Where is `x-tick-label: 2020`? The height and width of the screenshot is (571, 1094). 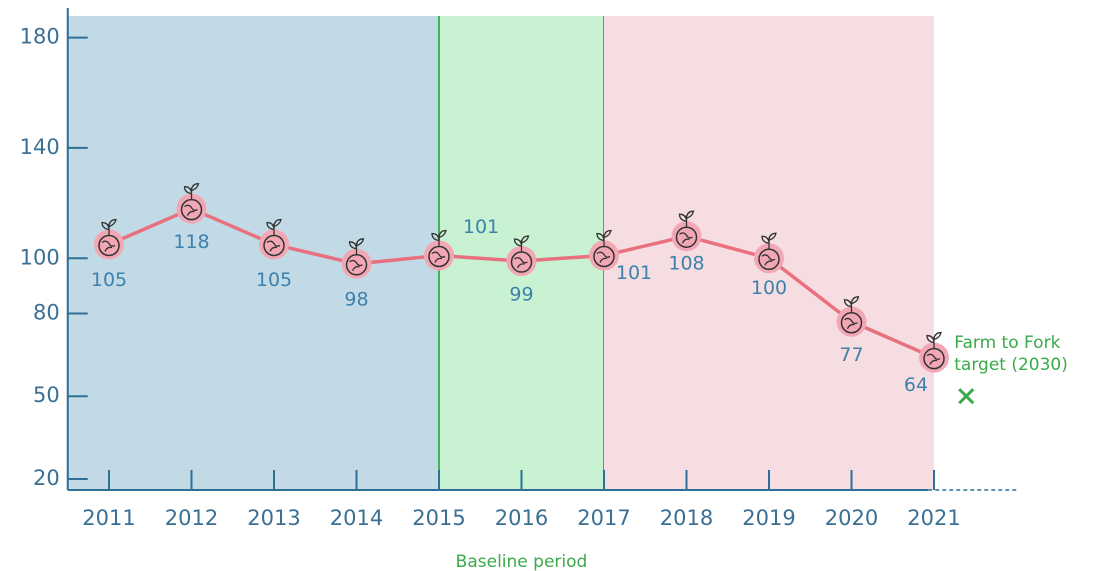 x-tick-label: 2020 is located at coordinates (851, 518).